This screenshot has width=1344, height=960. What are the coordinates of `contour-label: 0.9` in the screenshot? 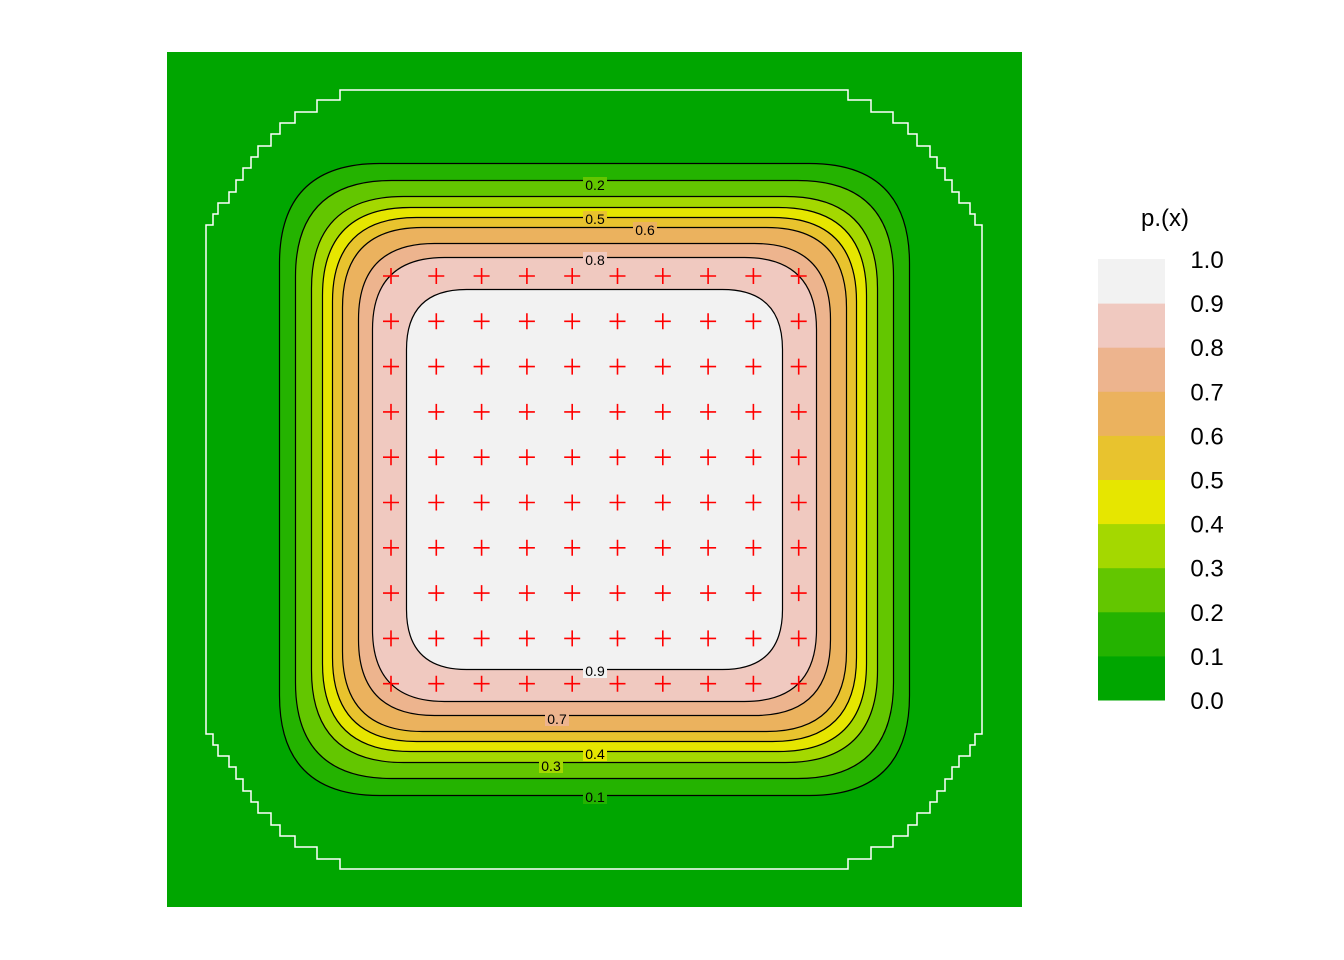 It's located at (595, 671).